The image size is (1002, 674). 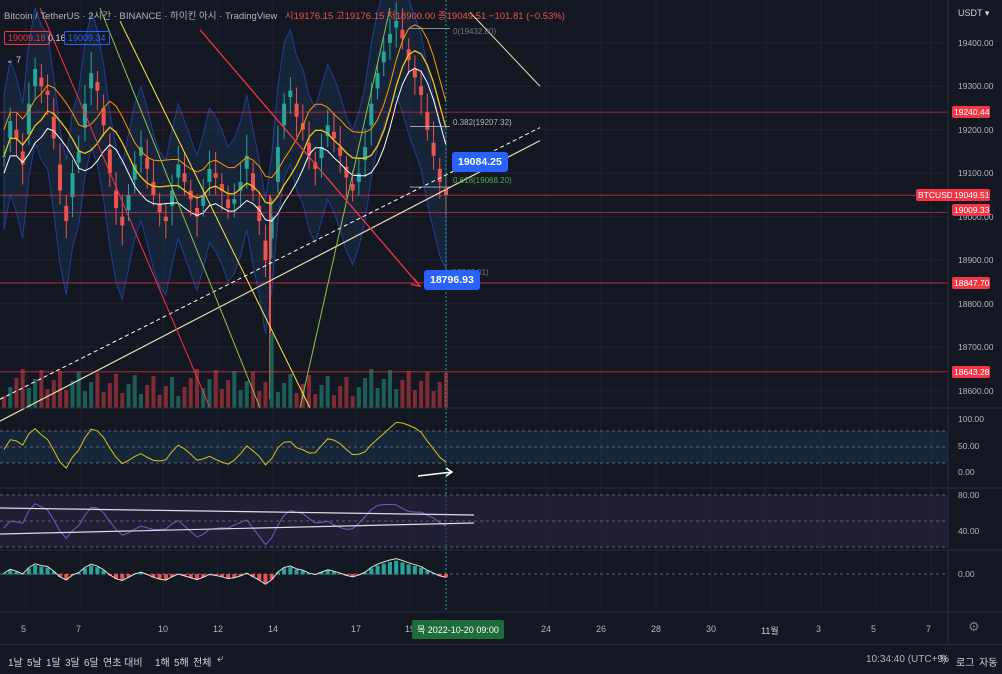 What do you see at coordinates (969, 446) in the screenshot?
I see `rsi-tick-label: 50.00` at bounding box center [969, 446].